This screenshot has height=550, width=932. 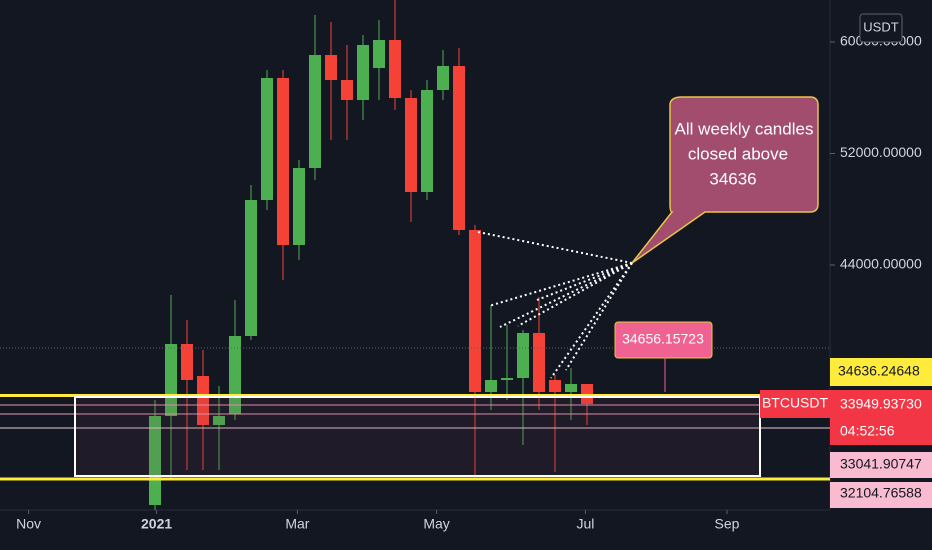 I want to click on countdown: 04:52:56, so click(x=867, y=431).